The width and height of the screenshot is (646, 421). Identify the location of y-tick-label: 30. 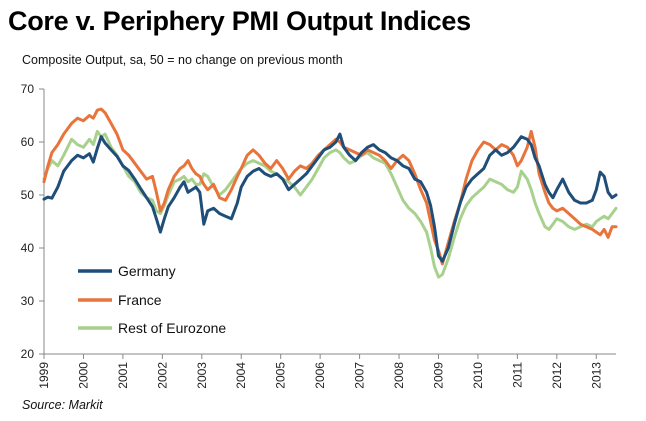
(28, 301).